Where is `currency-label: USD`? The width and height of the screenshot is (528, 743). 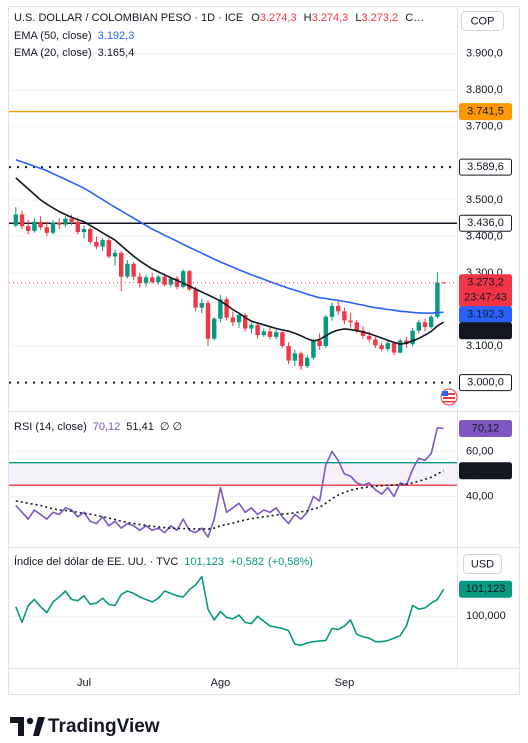
currency-label: USD is located at coordinates (482, 564).